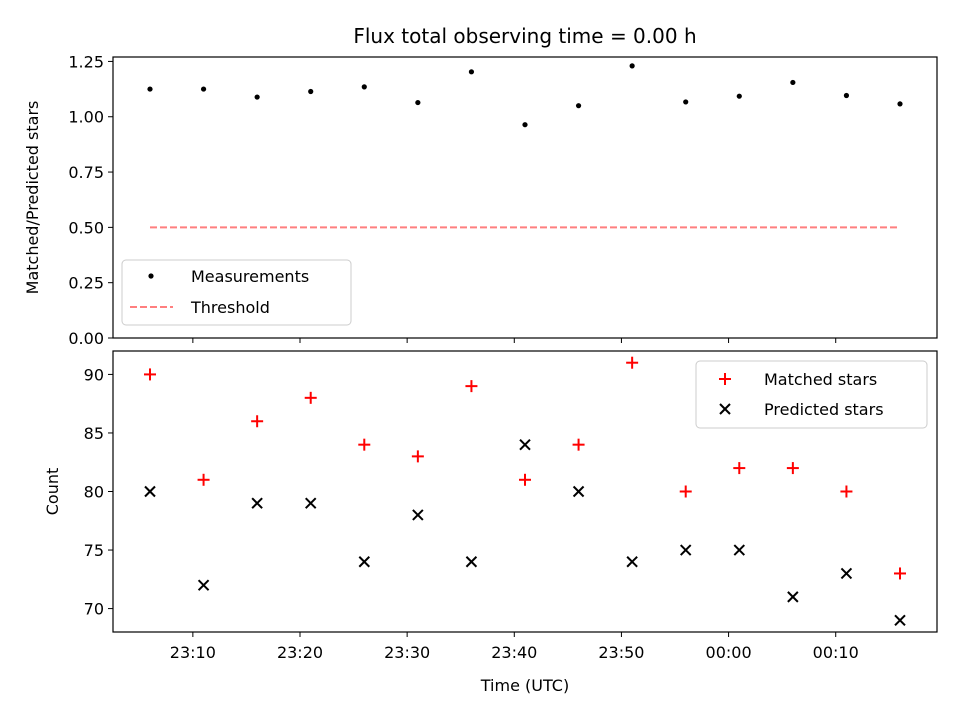 The image size is (960, 720). Describe the element at coordinates (230, 307) in the screenshot. I see `legend-threshold-label: Threshold` at that location.